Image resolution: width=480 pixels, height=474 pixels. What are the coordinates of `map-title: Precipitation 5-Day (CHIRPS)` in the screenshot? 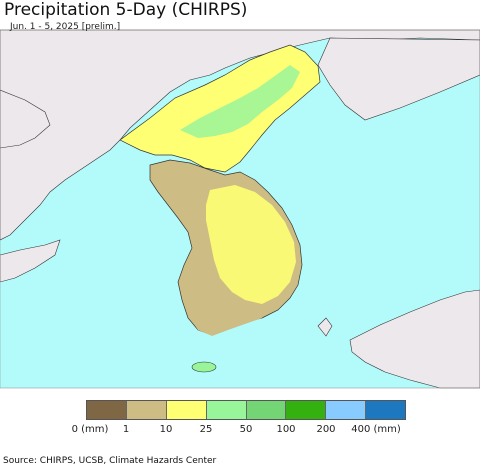 It's located at (126, 10).